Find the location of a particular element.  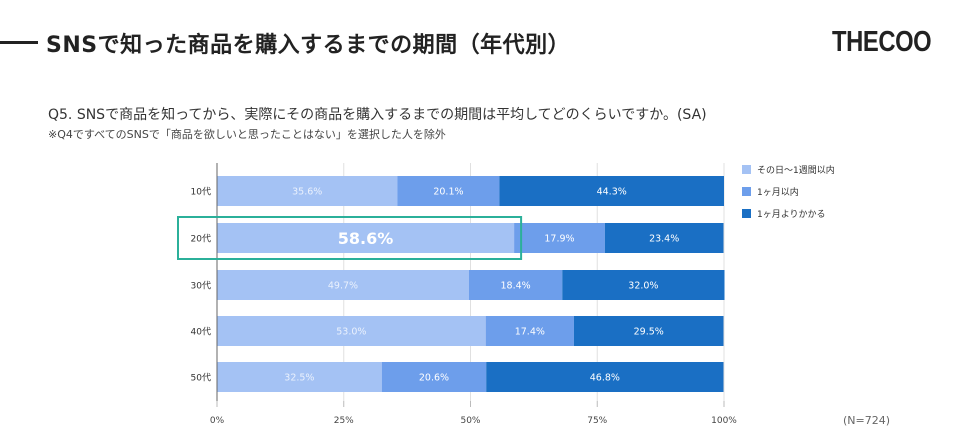

data-label: 44.3% is located at coordinates (612, 192).